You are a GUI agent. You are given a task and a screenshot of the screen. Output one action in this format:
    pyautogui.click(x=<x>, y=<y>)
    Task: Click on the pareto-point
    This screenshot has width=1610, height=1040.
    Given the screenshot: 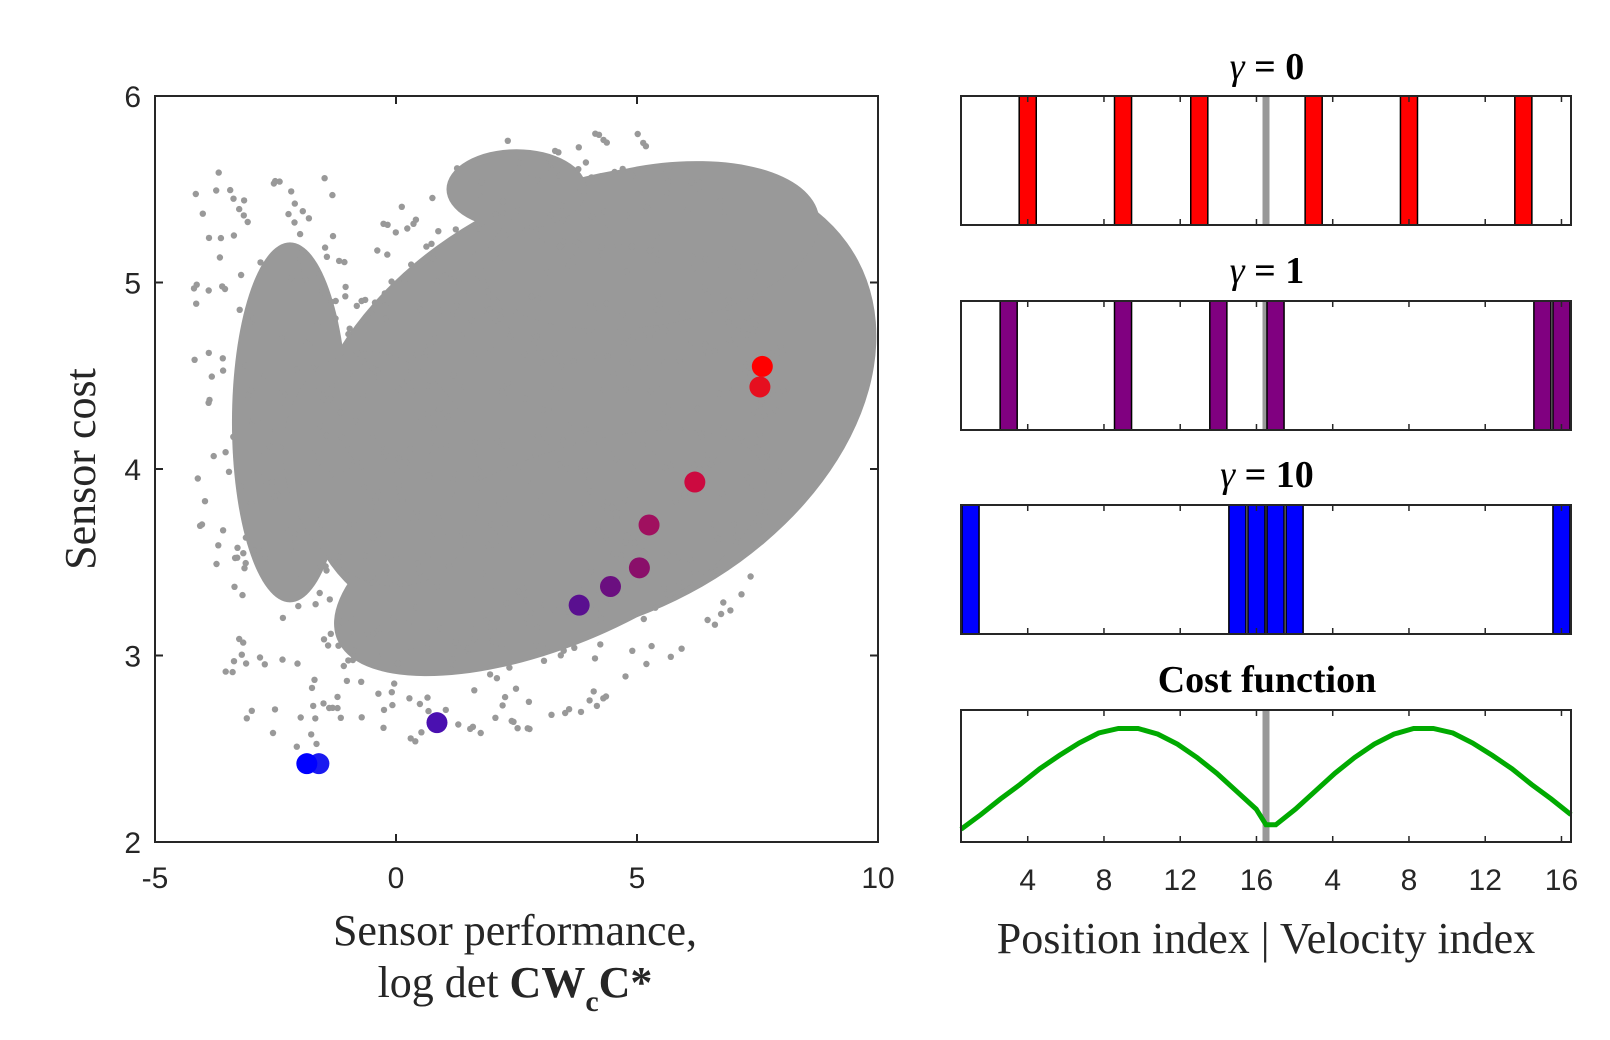 What is the action you would take?
    pyautogui.click(x=695, y=482)
    